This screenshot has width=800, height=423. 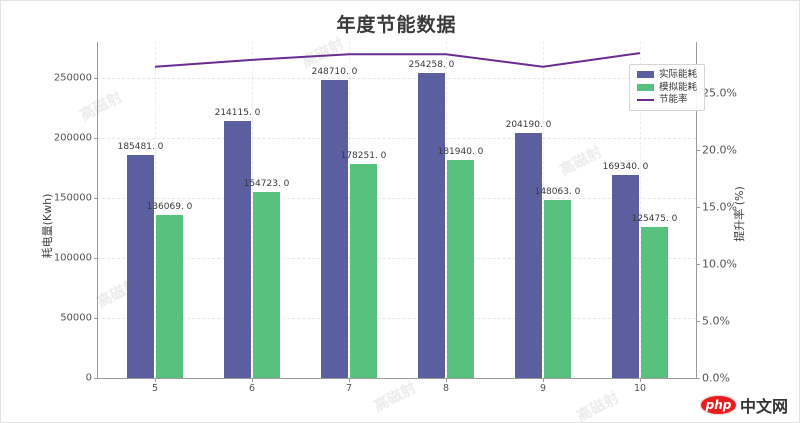 What do you see at coordinates (72, 198) in the screenshot?
I see `left-tick-label: 150000` at bounding box center [72, 198].